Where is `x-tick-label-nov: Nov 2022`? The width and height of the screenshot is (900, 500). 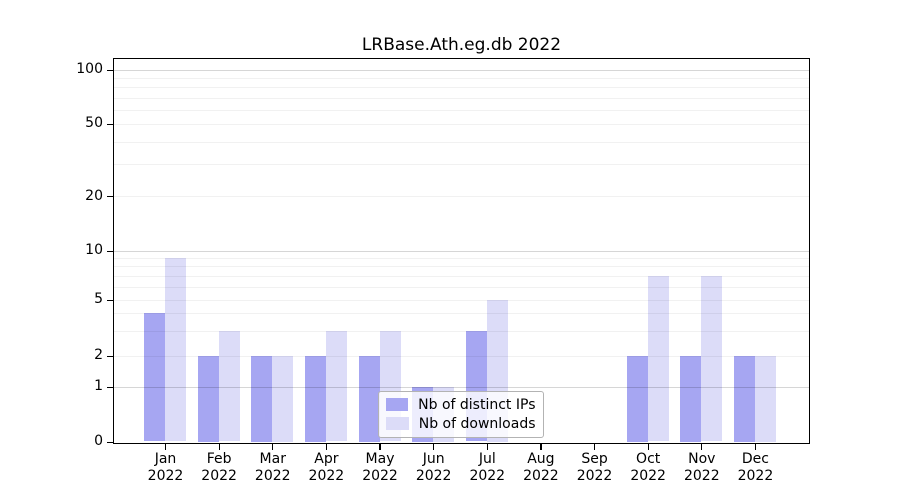 x-tick-label-nov: Nov 2022 is located at coordinates (702, 468).